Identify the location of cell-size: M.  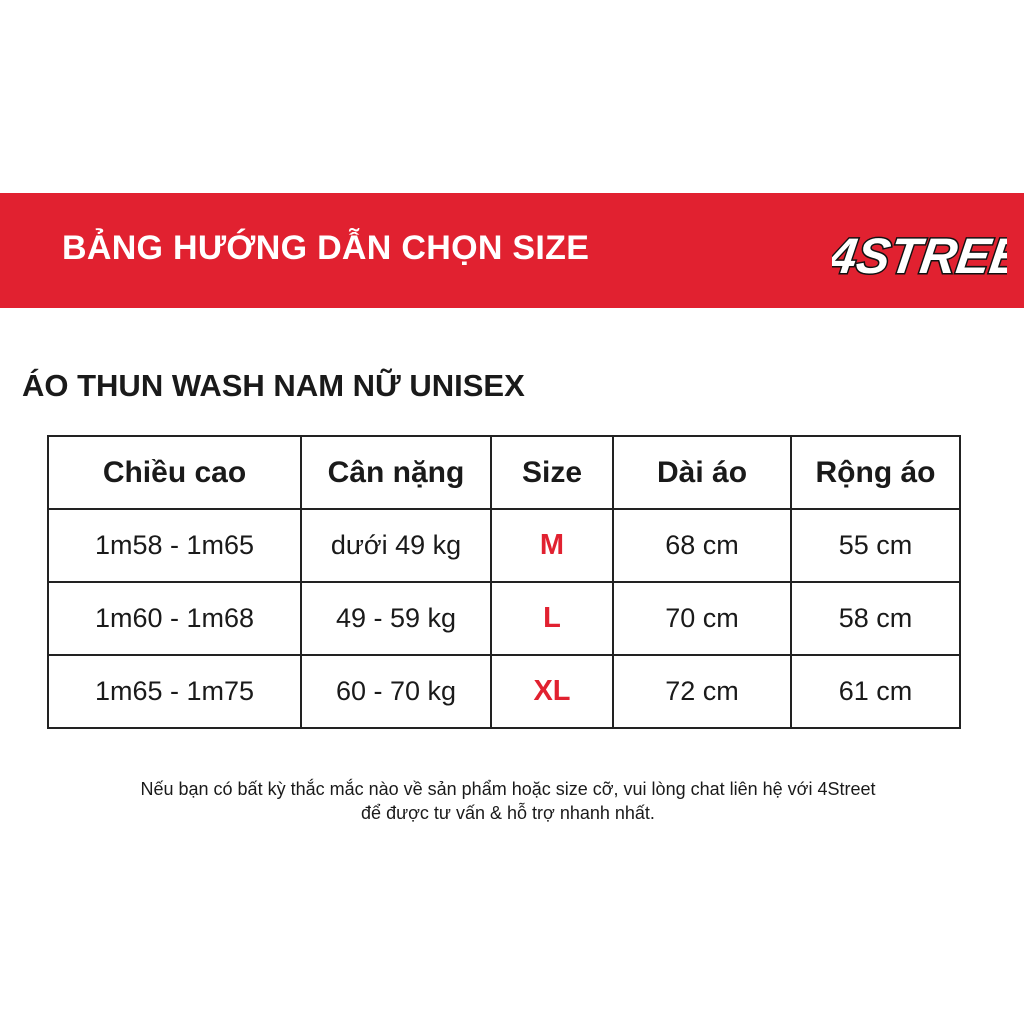
(552, 545).